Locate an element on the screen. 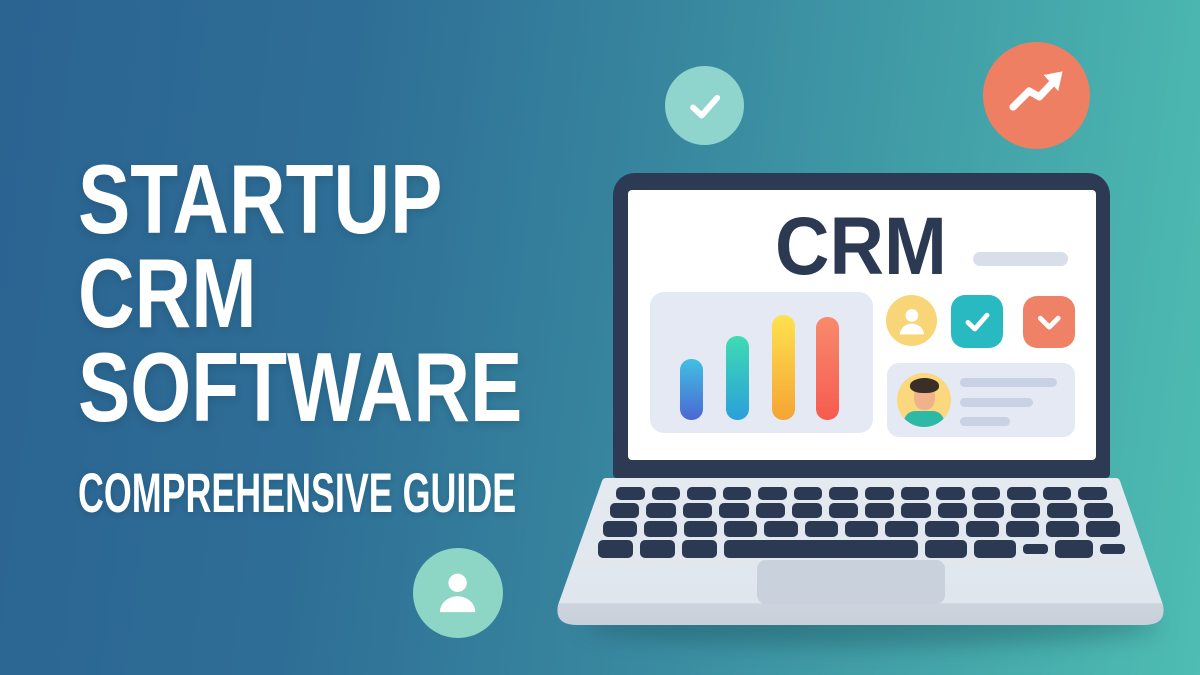 This screenshot has height=675, width=1200. growth-badge is located at coordinates (1036, 95).